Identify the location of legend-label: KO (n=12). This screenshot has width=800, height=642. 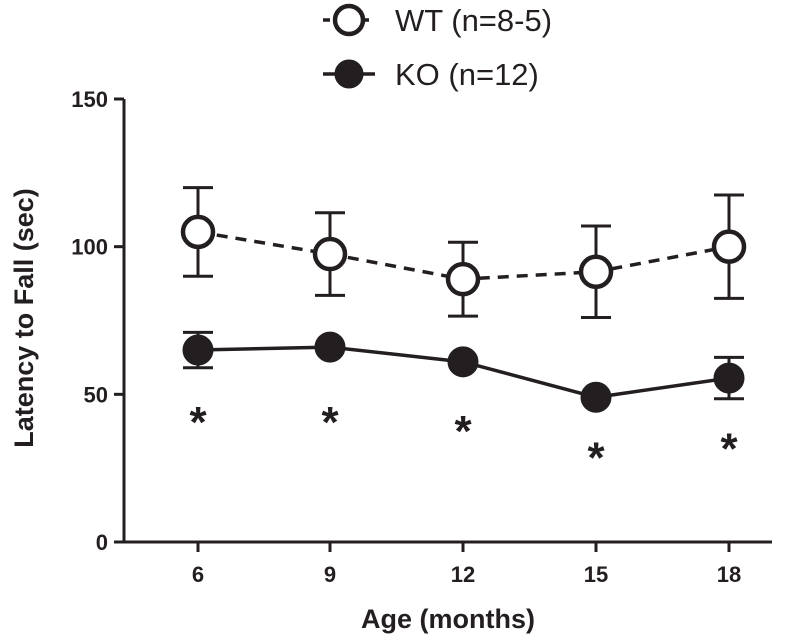
(467, 74).